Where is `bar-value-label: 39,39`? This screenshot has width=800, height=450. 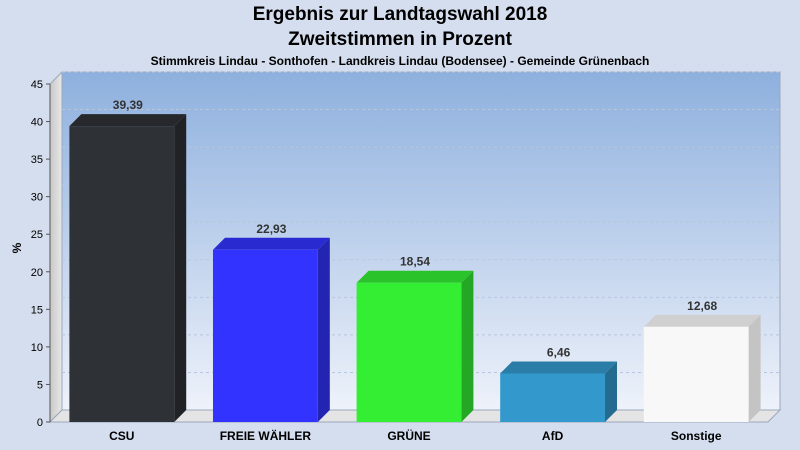 bar-value-label: 39,39 is located at coordinates (128, 105).